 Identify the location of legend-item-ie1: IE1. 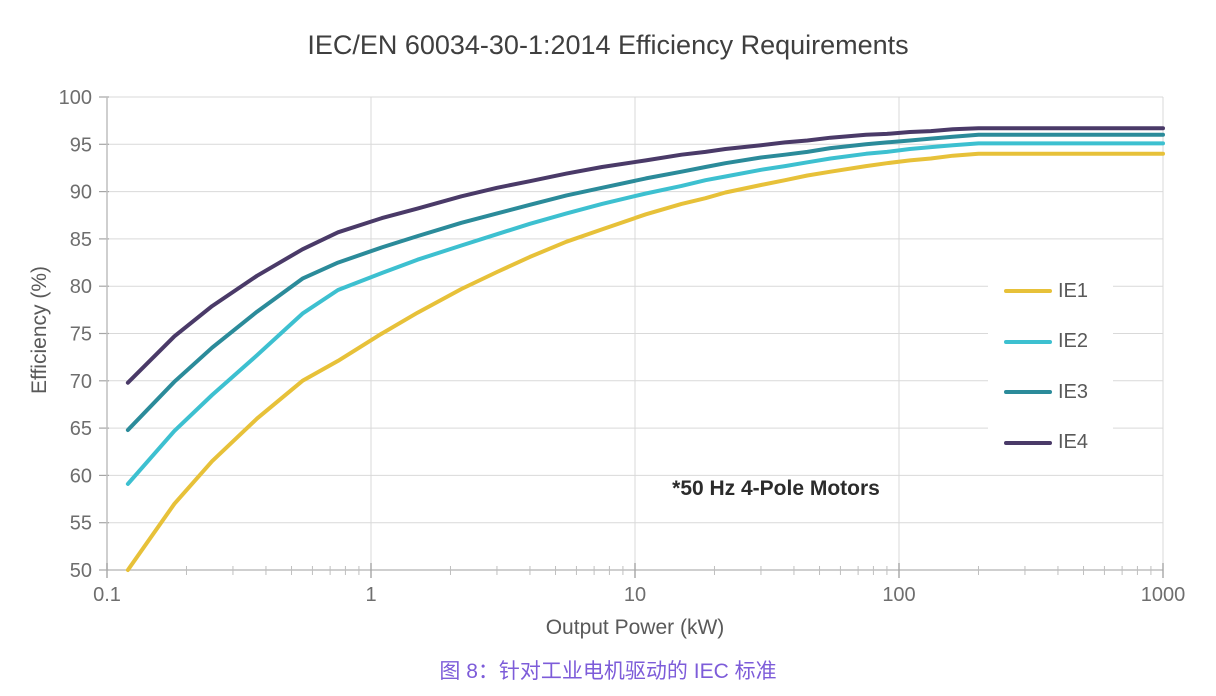
(1050, 291).